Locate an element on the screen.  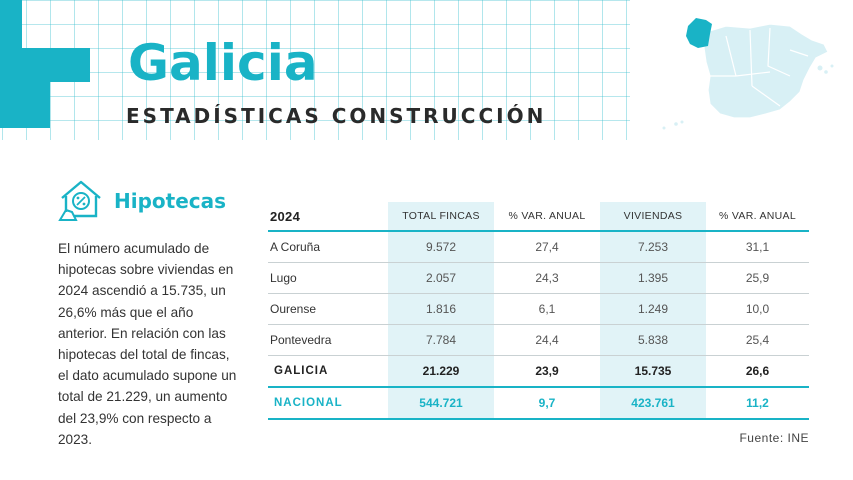
cell-var-viviendas: 25,4 is located at coordinates (757, 340).